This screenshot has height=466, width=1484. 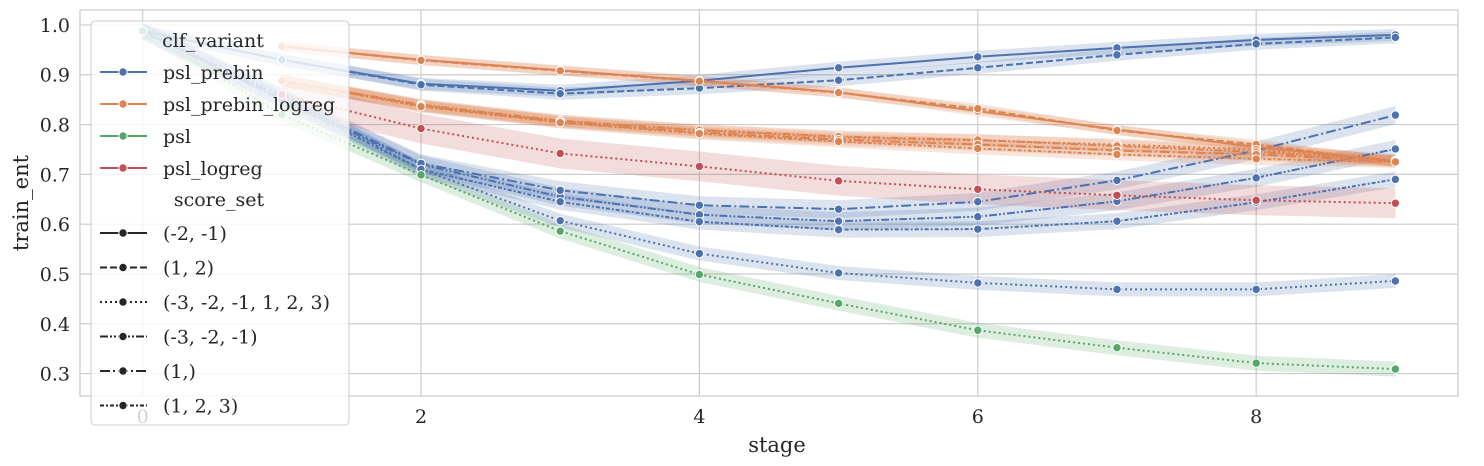 What do you see at coordinates (978, 417) in the screenshot?
I see `x-tick-label: 6` at bounding box center [978, 417].